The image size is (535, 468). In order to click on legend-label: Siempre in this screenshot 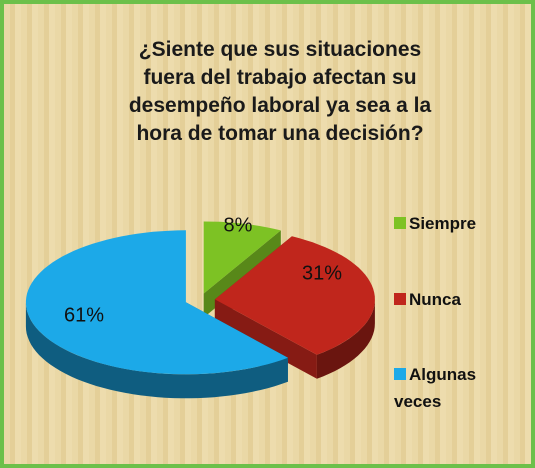, I will do `click(443, 223)`.